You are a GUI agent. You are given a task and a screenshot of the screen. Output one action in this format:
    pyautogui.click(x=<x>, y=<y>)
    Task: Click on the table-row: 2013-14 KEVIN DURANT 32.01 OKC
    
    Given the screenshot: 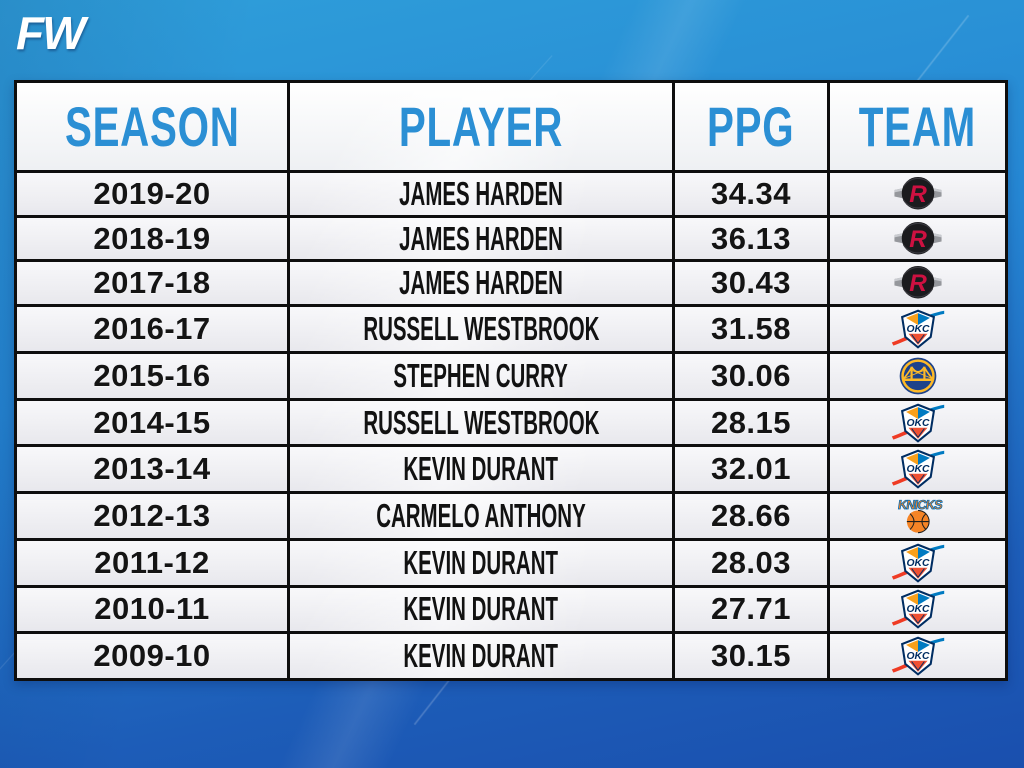 What is the action you would take?
    pyautogui.click(x=511, y=471)
    